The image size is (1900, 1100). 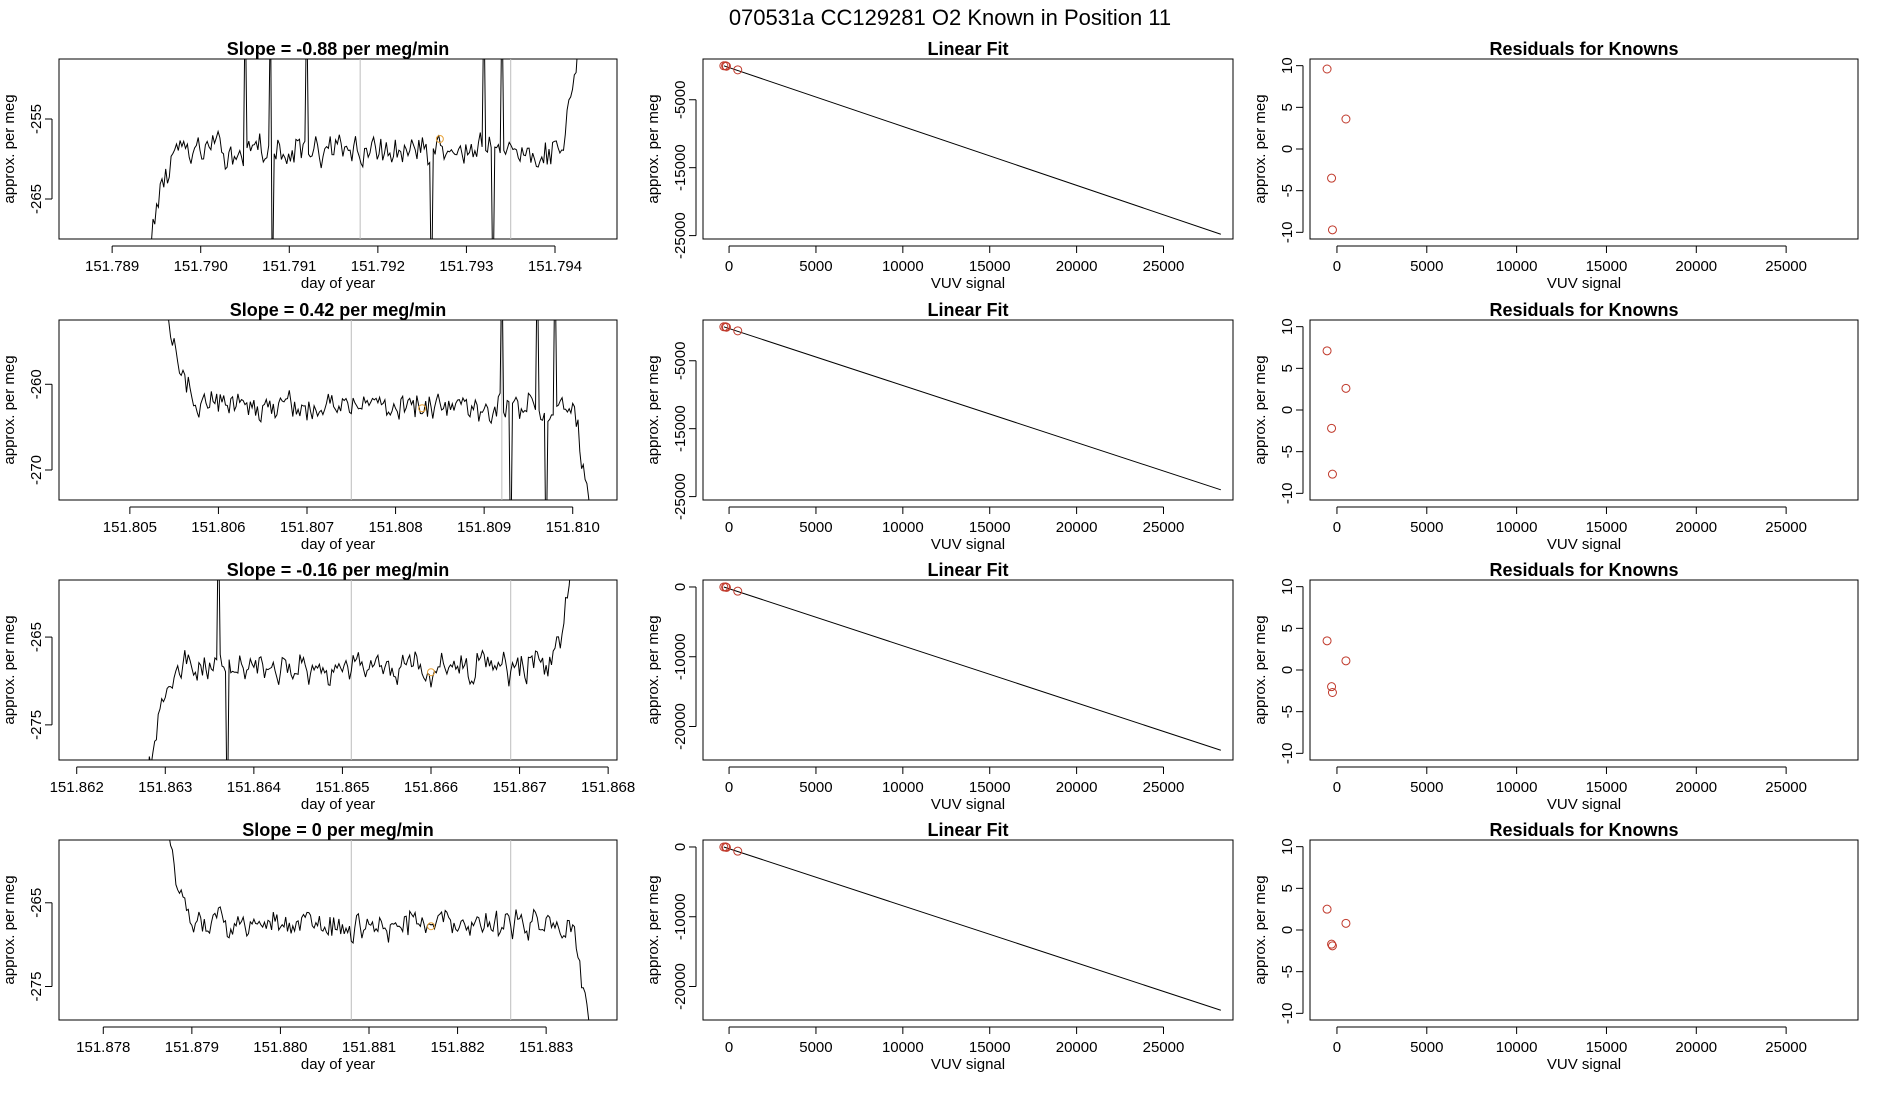 I want to click on x-tick-label: 151.862, so click(x=77, y=787).